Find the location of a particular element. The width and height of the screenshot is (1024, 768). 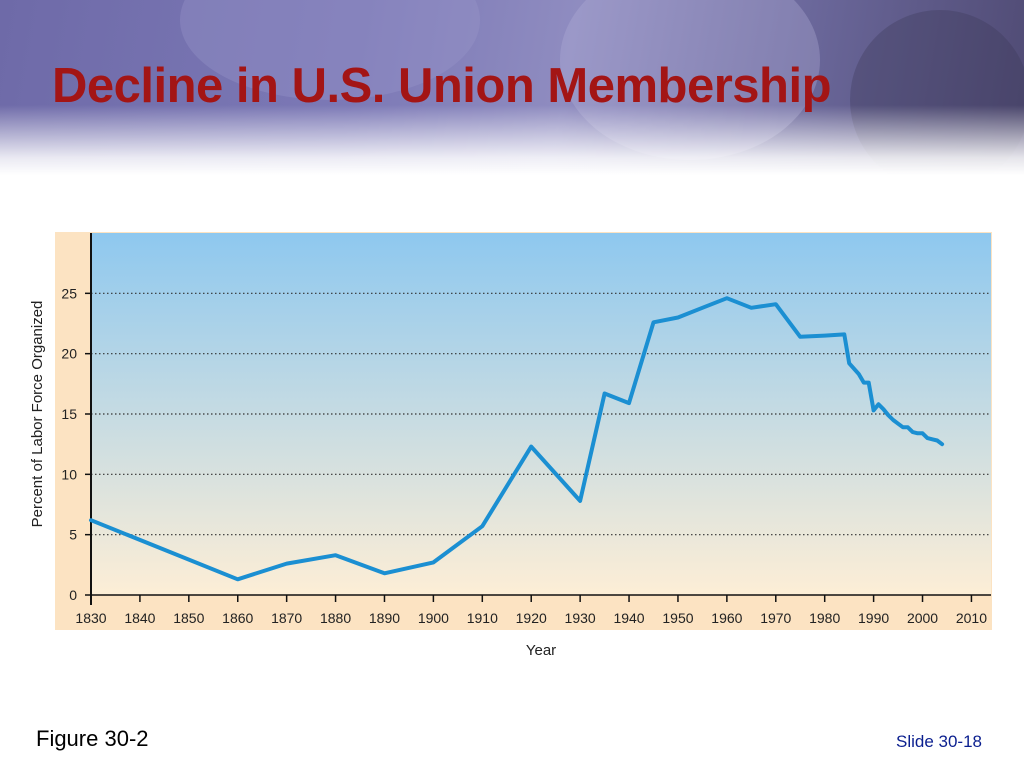

slide-title: Decline in U.S. Union Membership is located at coordinates (442, 86).